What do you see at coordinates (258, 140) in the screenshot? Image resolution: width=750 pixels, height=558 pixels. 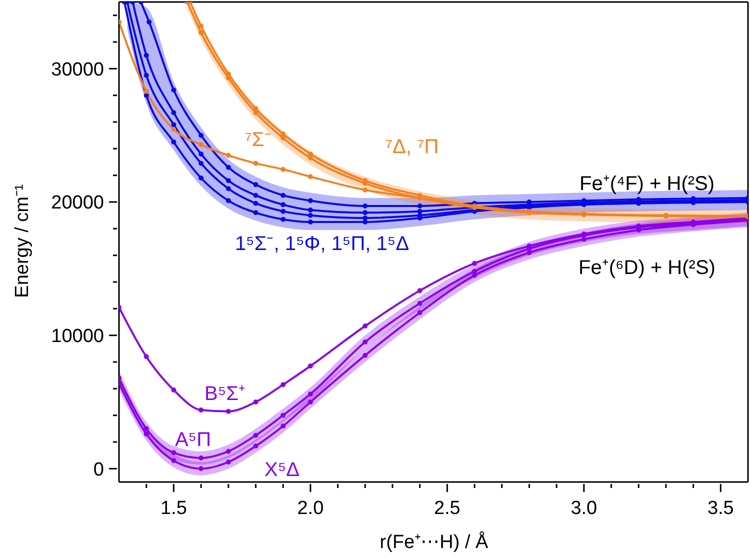 I see `annotation: ⁷Σ⁻` at bounding box center [258, 140].